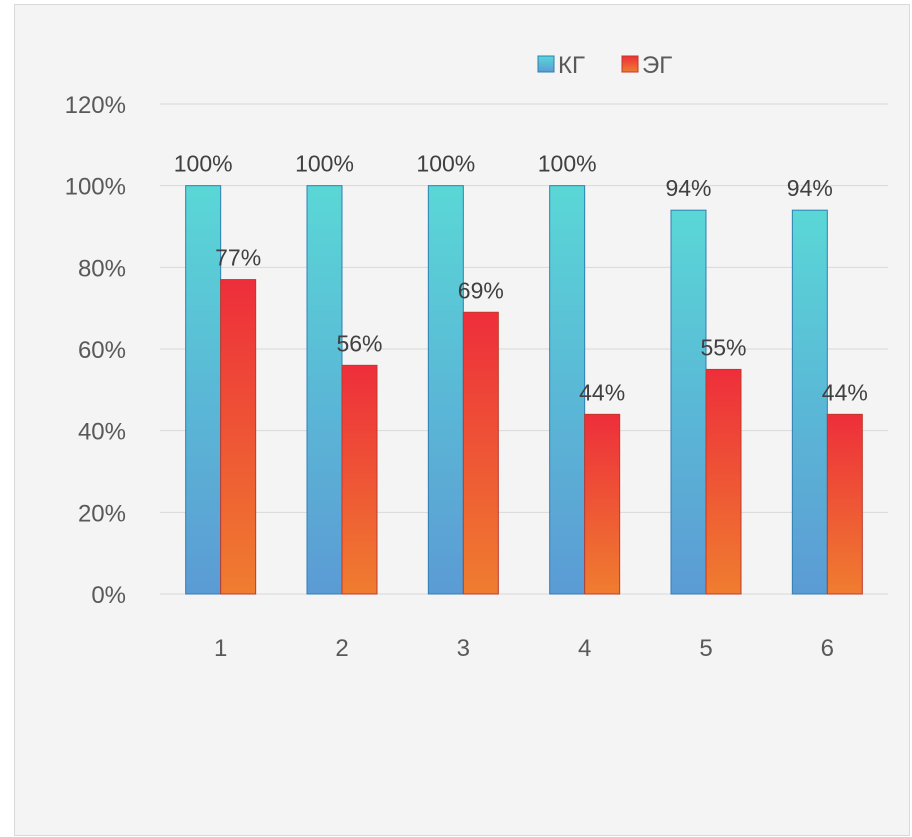 The height and width of the screenshot is (837, 912). Describe the element at coordinates (108, 595) in the screenshot. I see `y-tick-label: 0%` at that location.